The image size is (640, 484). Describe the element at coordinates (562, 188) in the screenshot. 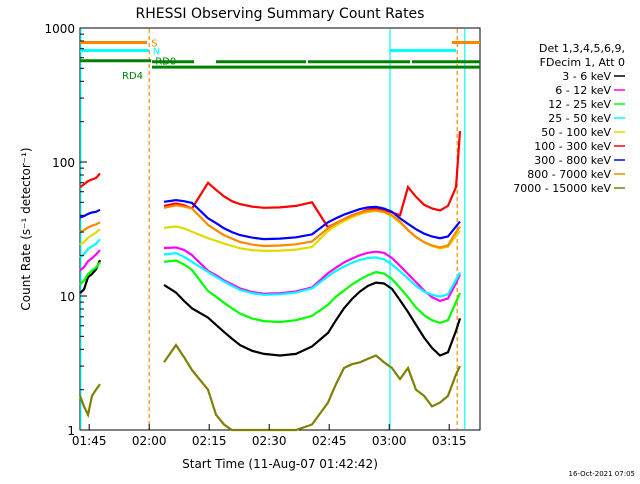

I see `legend-label-9: 7000 - 15000 keV` at that location.